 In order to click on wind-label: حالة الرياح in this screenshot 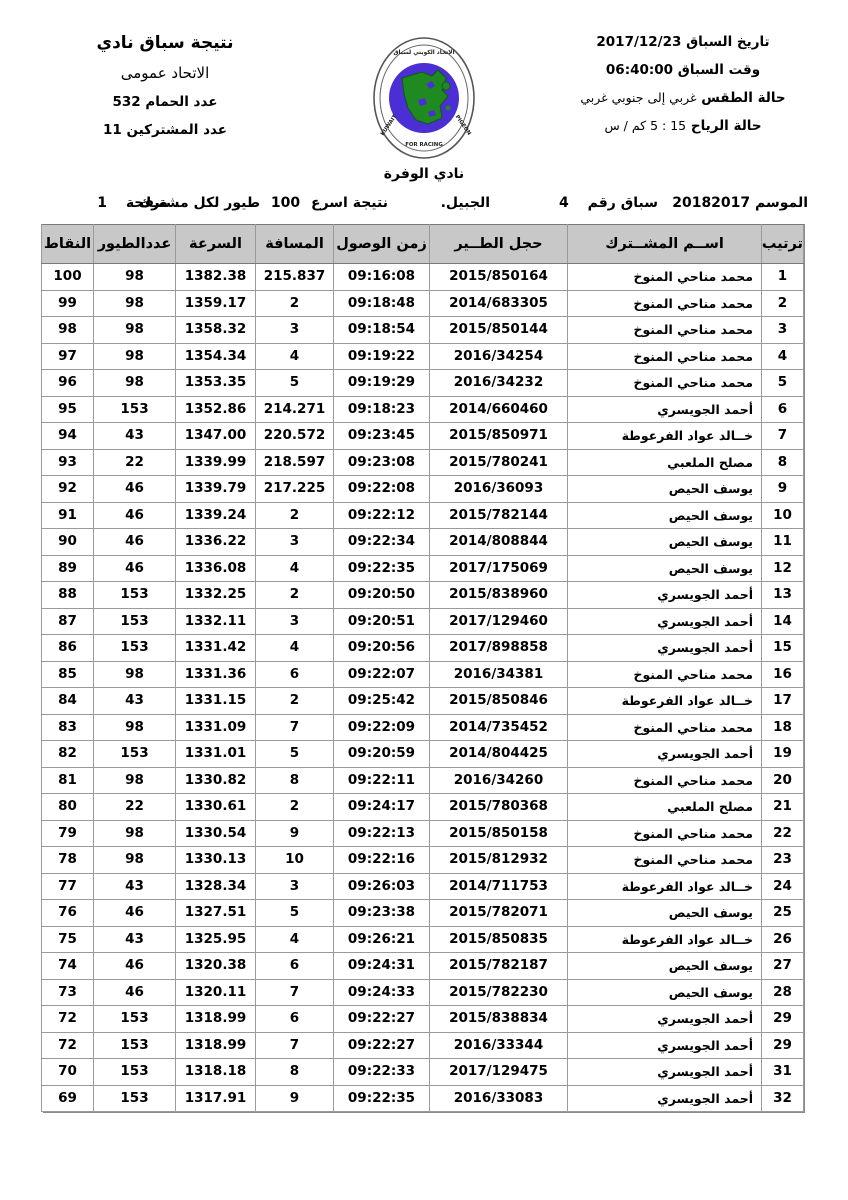, I will do `click(726, 126)`.